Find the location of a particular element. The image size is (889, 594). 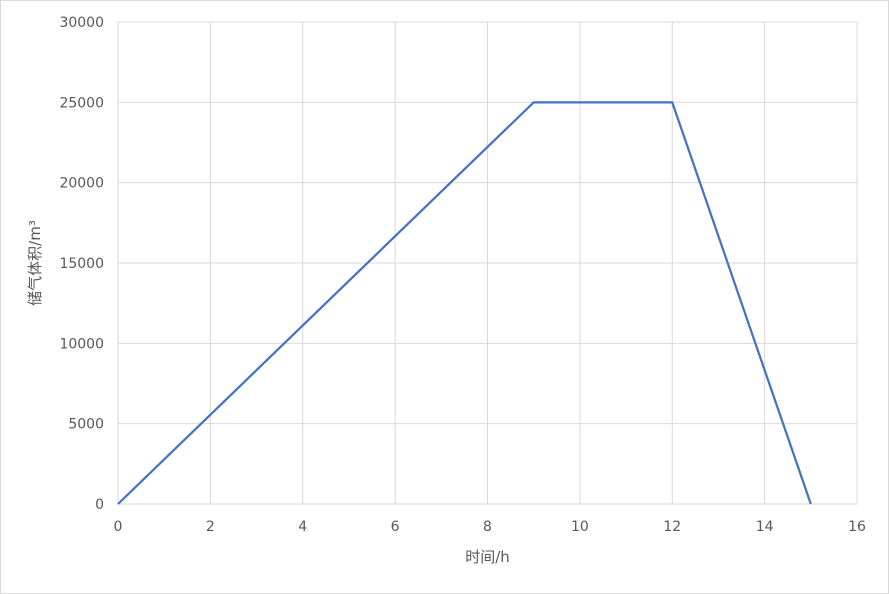

x-axis-title: 时间/h is located at coordinates (487, 557).